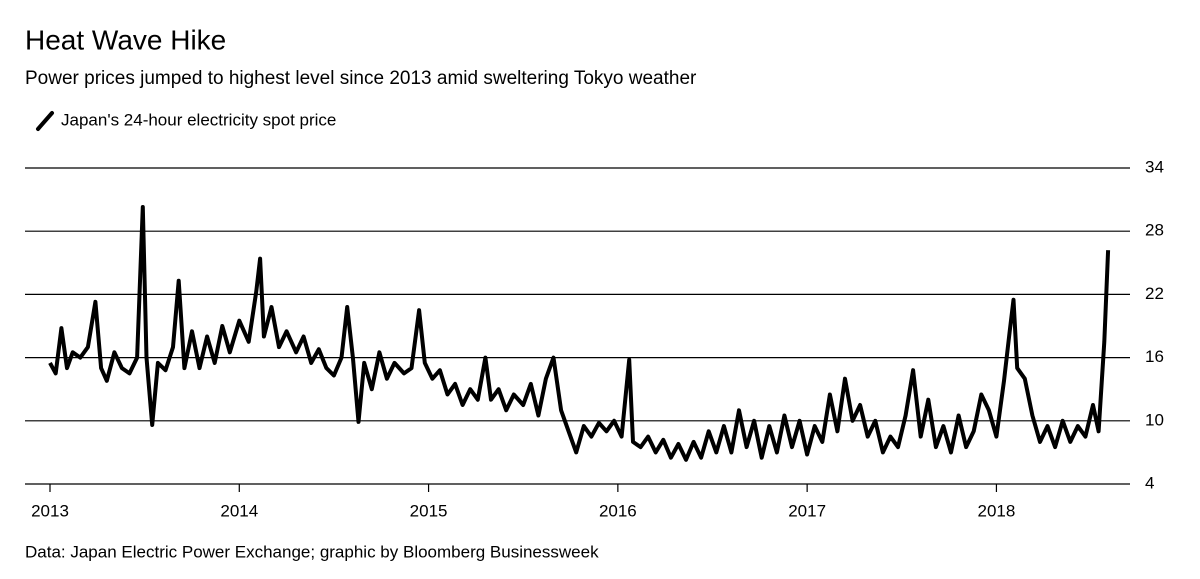  What do you see at coordinates (1154, 166) in the screenshot?
I see `y-tick-label: 34` at bounding box center [1154, 166].